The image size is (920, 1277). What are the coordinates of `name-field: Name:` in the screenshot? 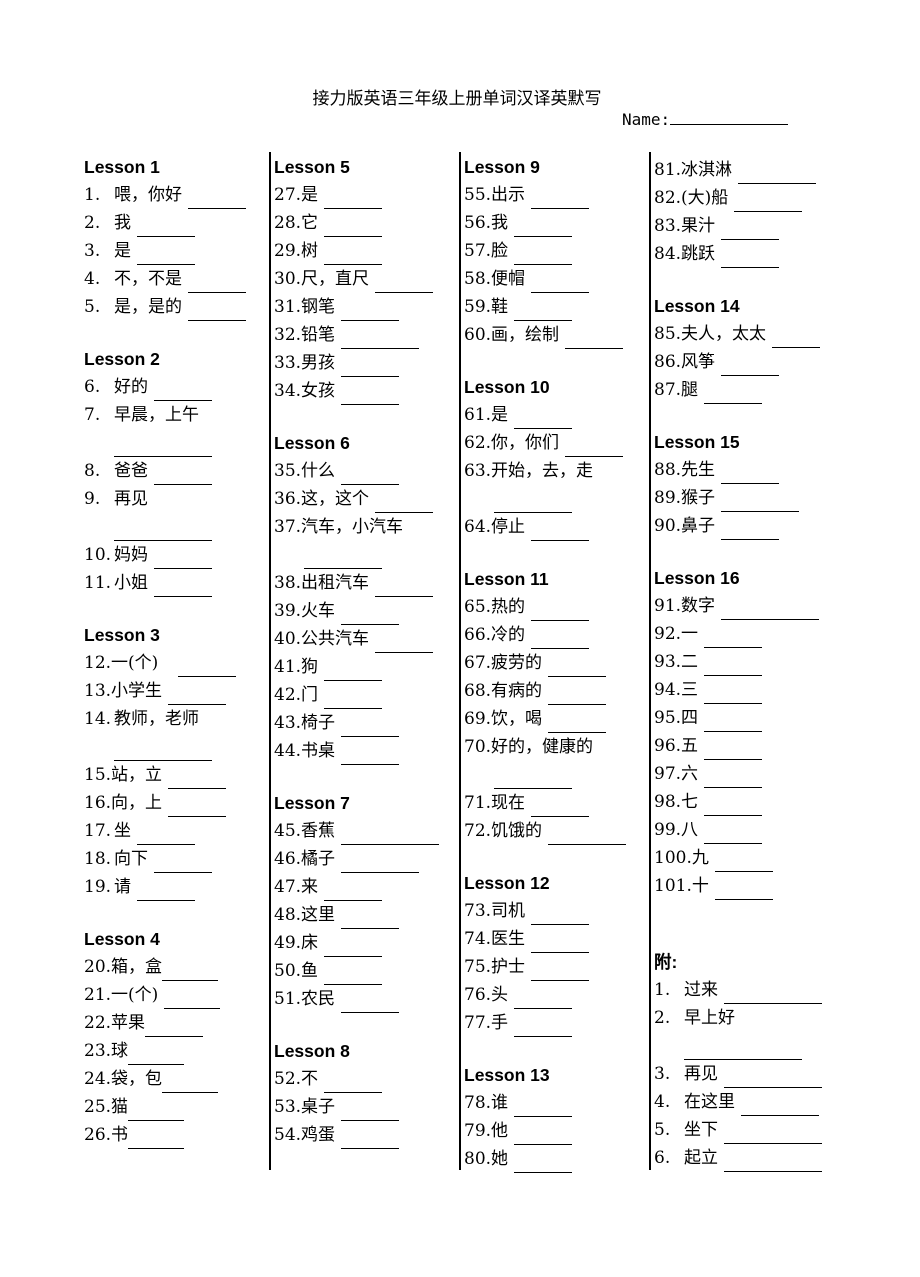 It's located at (705, 119).